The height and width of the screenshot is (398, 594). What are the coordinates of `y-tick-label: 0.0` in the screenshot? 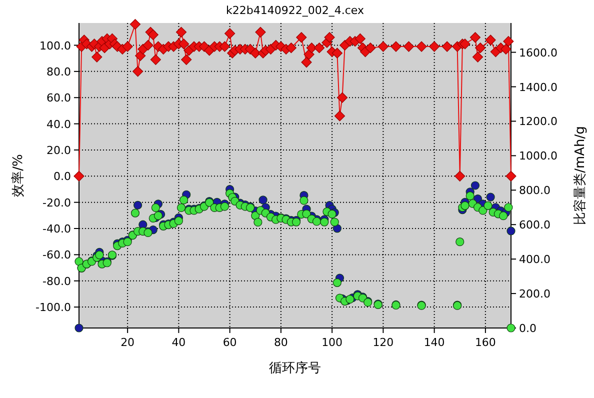 It's located at (62, 177).